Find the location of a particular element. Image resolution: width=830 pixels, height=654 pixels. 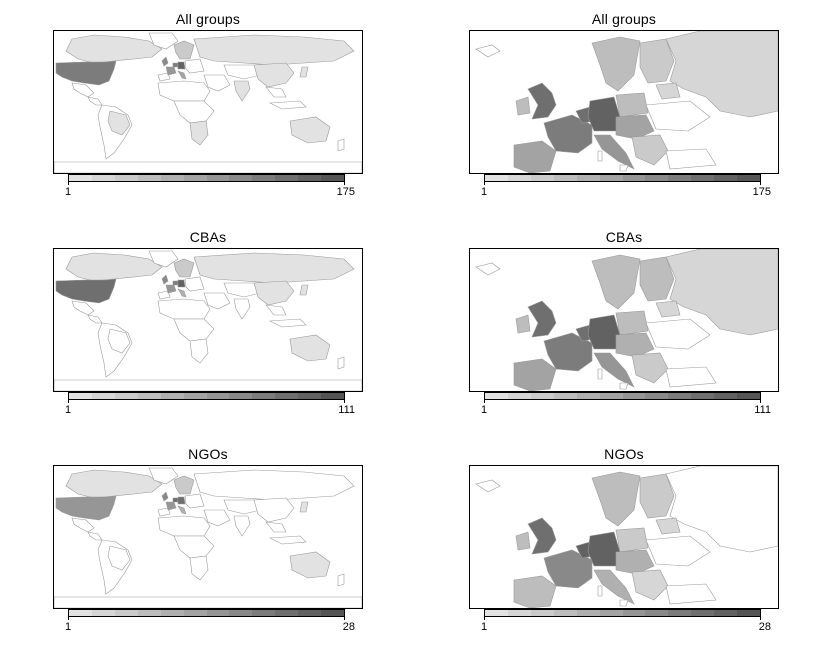

region-australia is located at coordinates (310, 565).